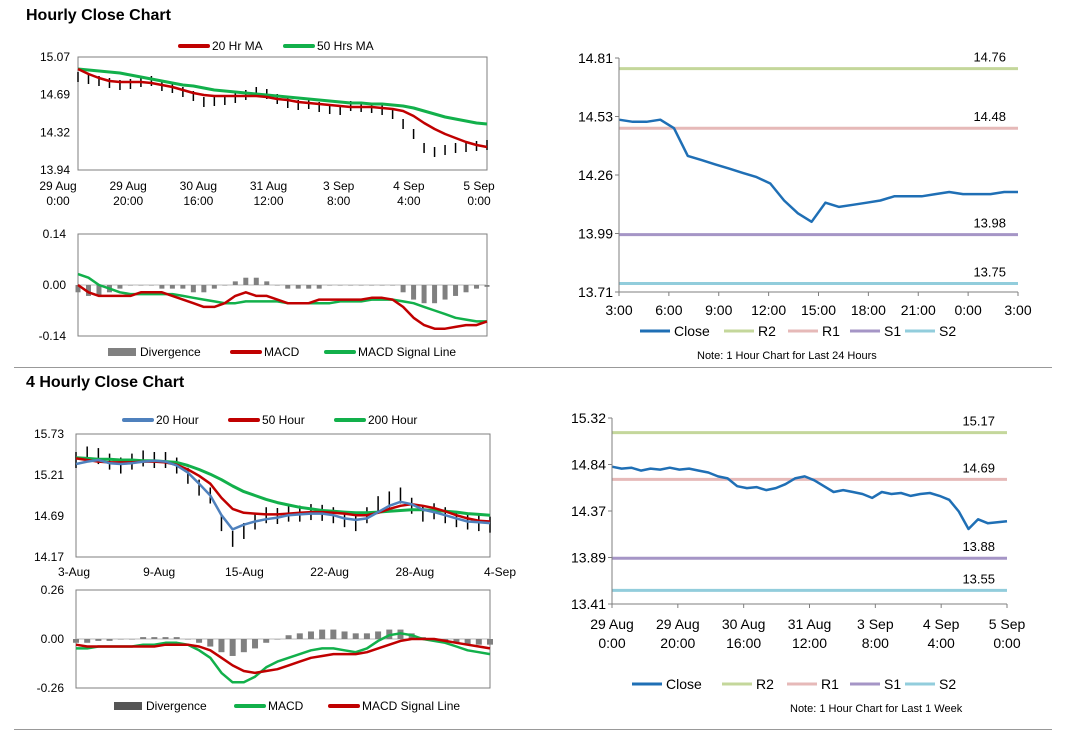 The image size is (1066, 733). Describe the element at coordinates (595, 175) in the screenshot. I see `y-tick-label: 14.26` at that location.